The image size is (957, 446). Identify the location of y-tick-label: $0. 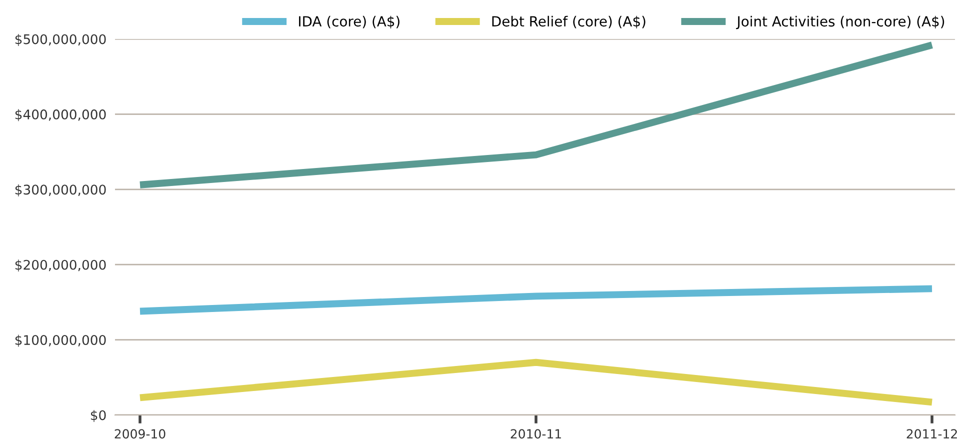
(98, 416).